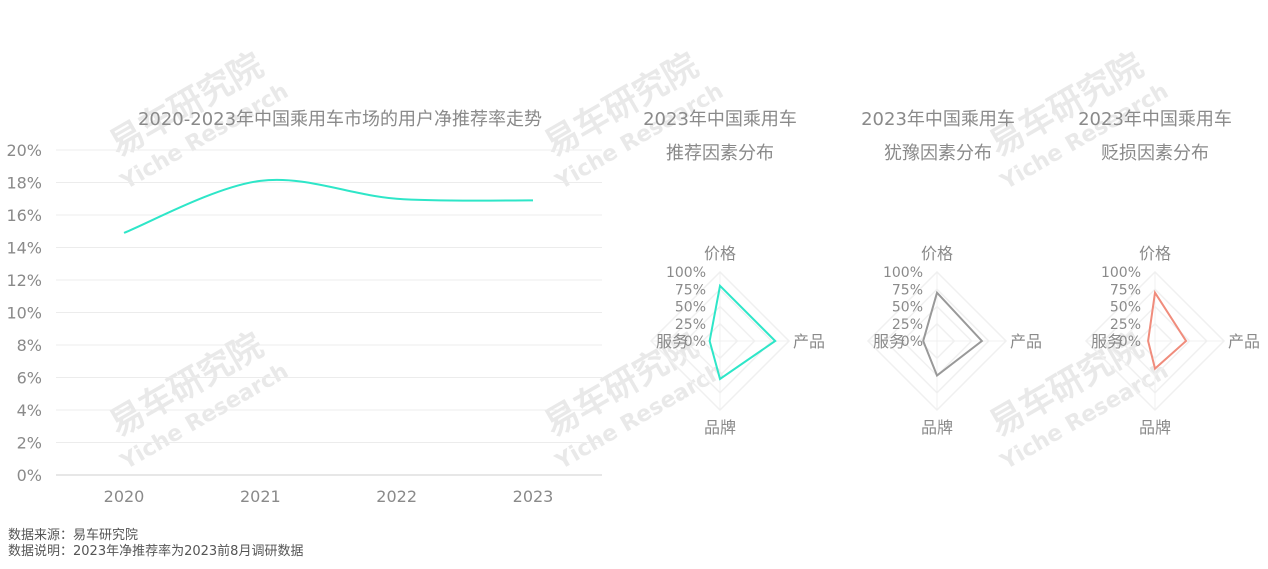 The height and width of the screenshot is (569, 1268). I want to click on y-tick-label: 6%, so click(29, 378).